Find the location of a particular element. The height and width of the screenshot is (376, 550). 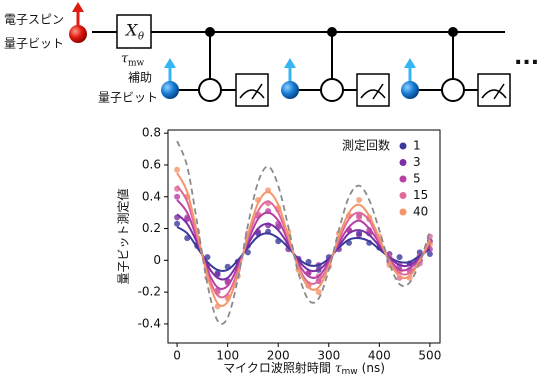

y-tick-label: 0.4 is located at coordinates (151, 196).